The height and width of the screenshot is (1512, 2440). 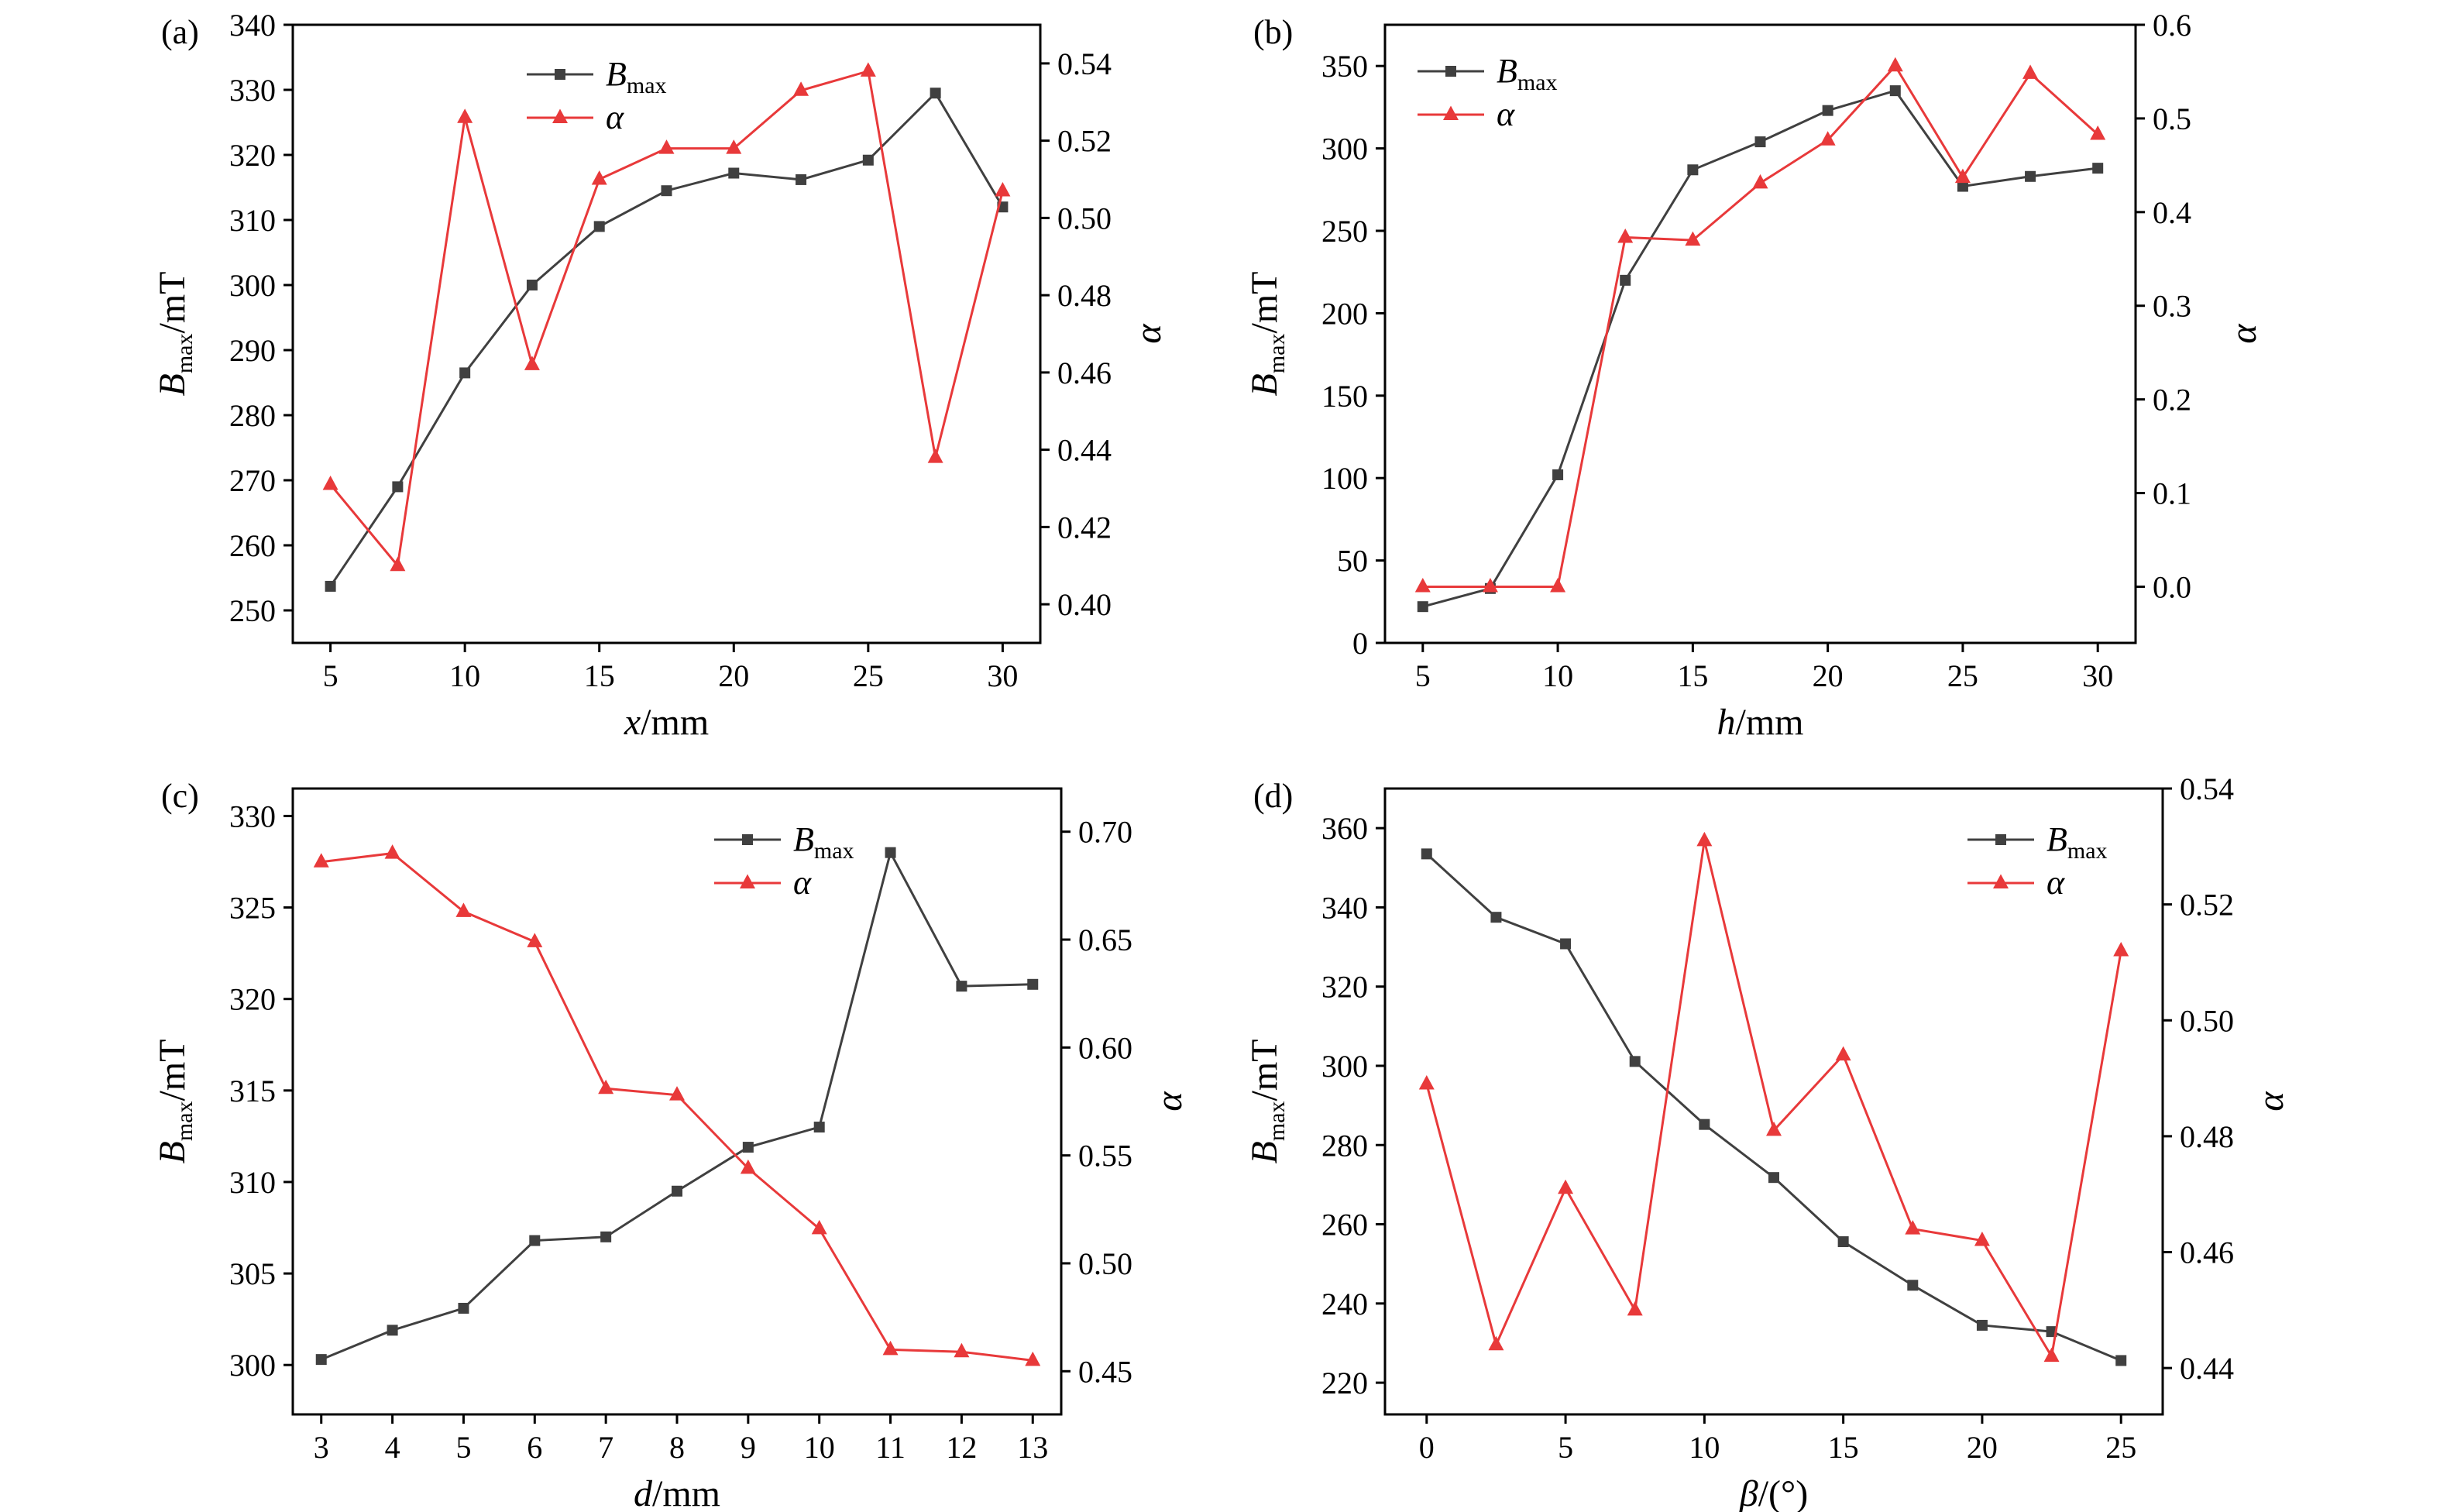 What do you see at coordinates (961, 1447) in the screenshot?
I see `x-tick-label: 12` at bounding box center [961, 1447].